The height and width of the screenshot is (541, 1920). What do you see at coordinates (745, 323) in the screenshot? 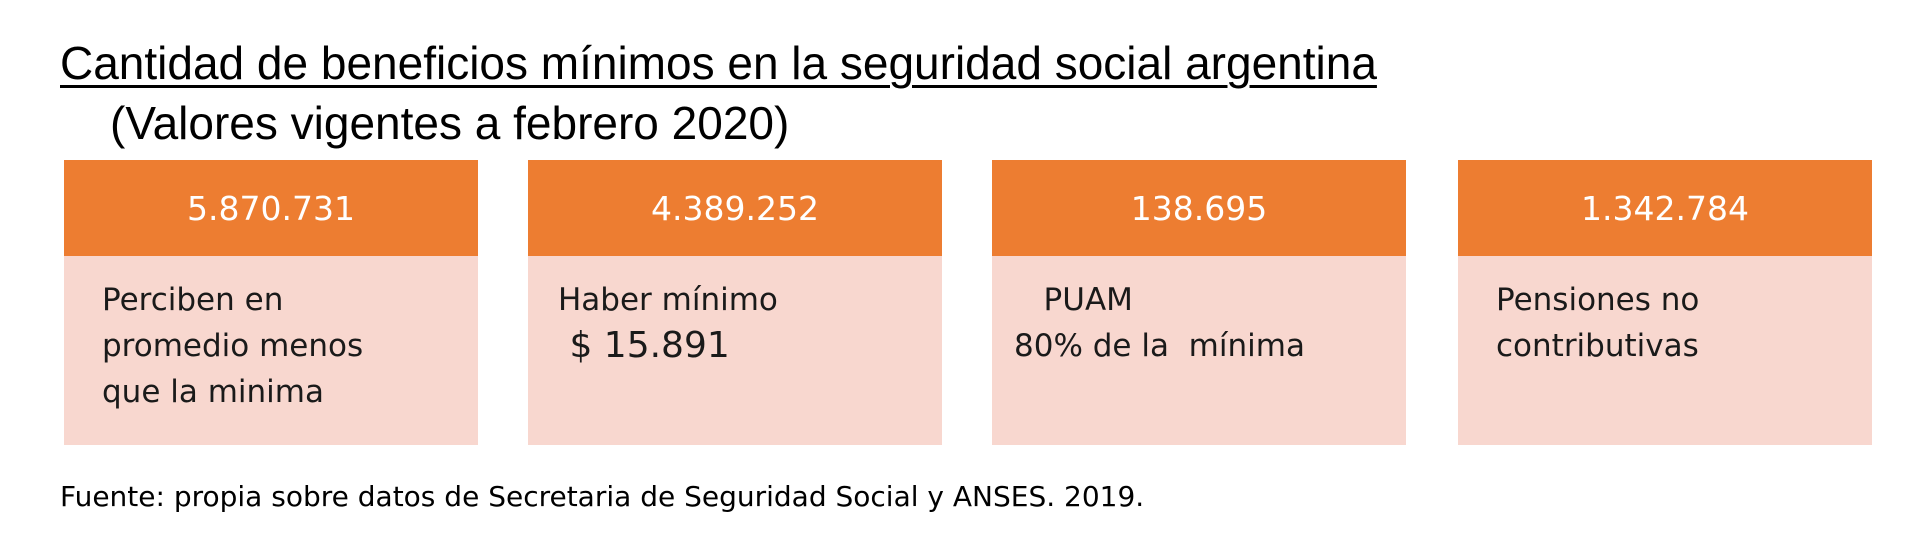
I see `benefit-description: Haber mínimo $ 15.891` at bounding box center [745, 323].